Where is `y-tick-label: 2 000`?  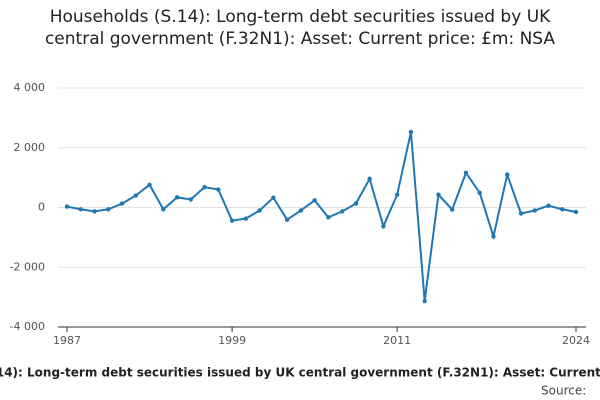 y-tick-label: 2 000 is located at coordinates (30, 147).